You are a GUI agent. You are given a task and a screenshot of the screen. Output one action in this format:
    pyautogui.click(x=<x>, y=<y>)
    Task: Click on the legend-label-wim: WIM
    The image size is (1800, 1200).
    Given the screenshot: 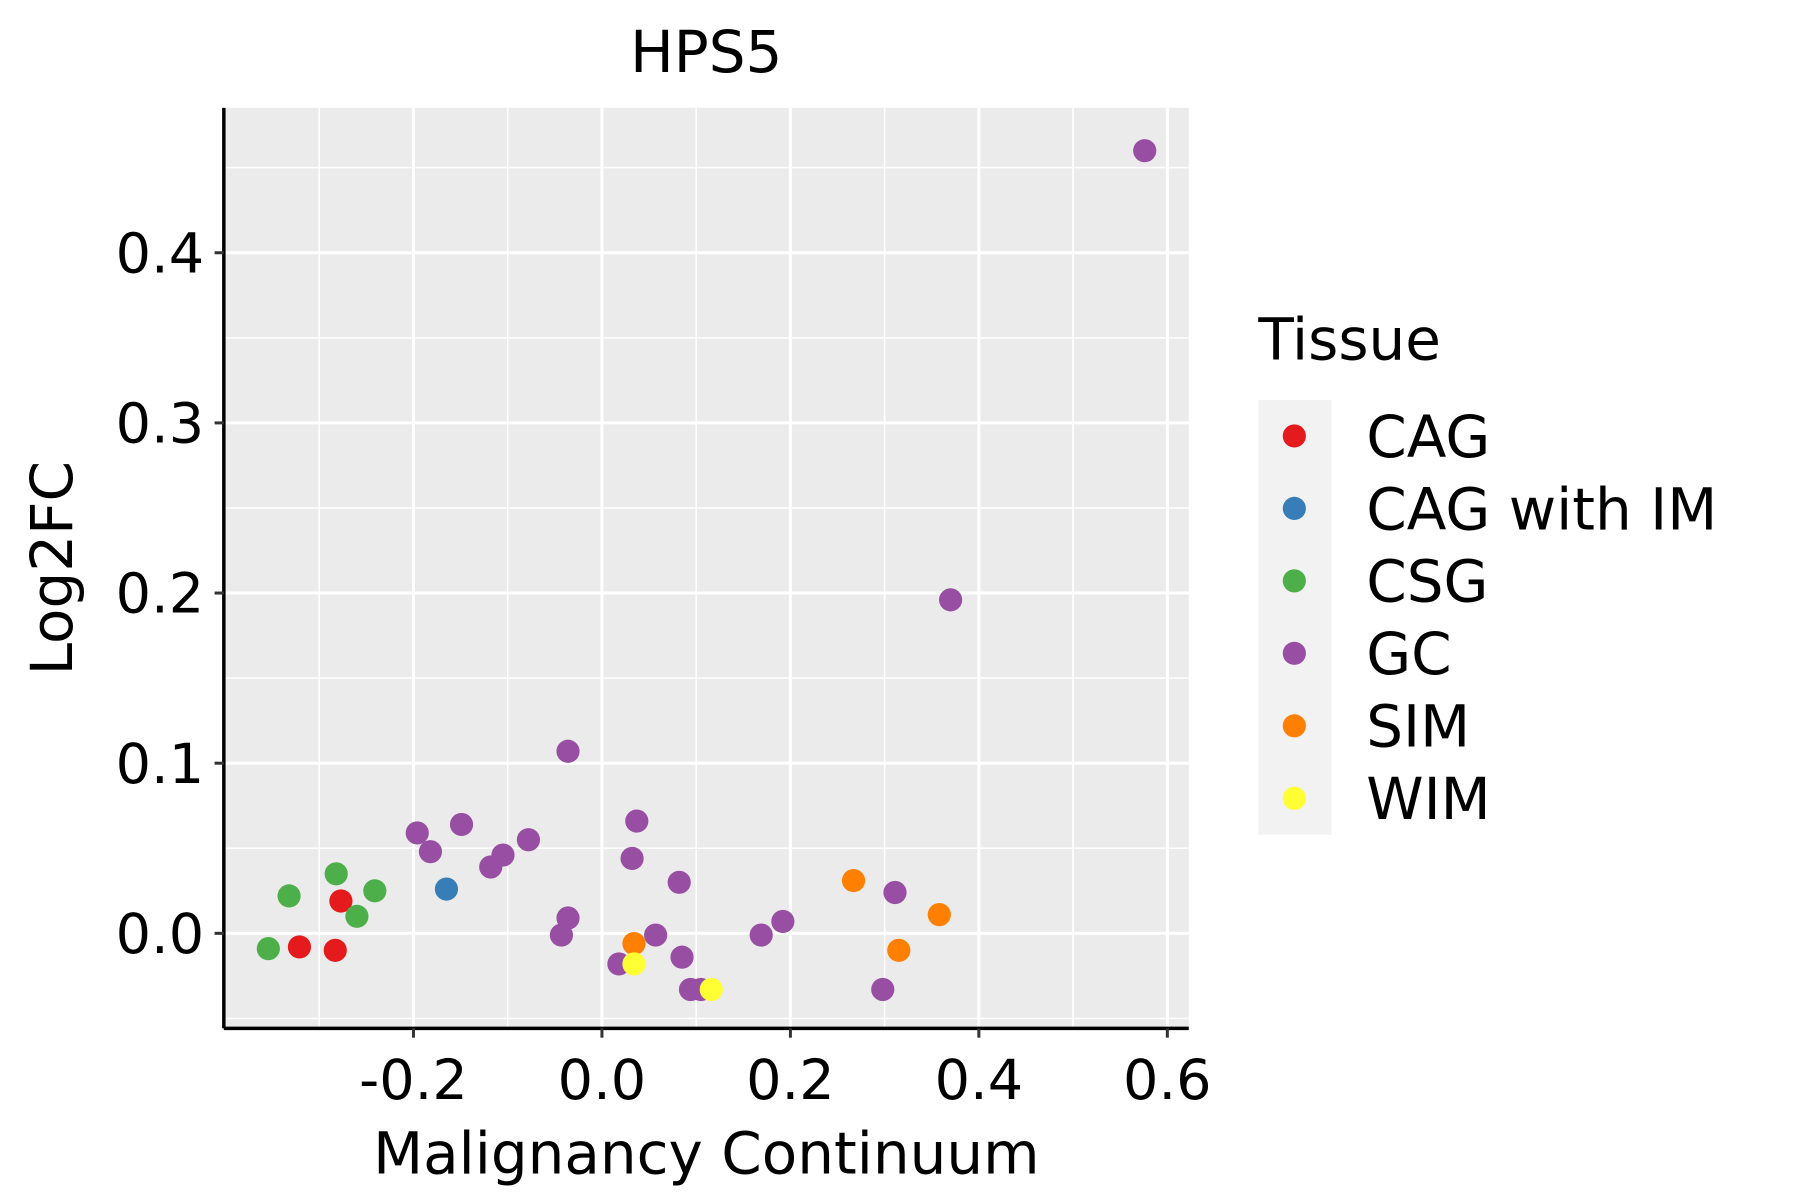 What is the action you would take?
    pyautogui.click(x=1428, y=799)
    